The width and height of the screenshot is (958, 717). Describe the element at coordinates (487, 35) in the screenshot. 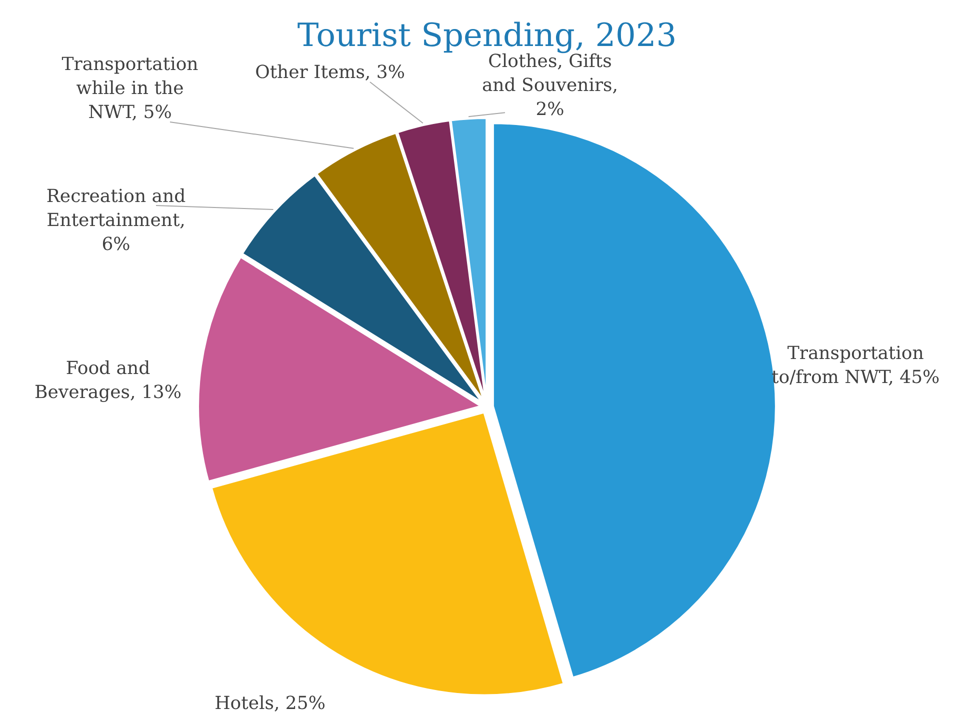

I see `chart-title: Tourist Spending, 2023` at that location.